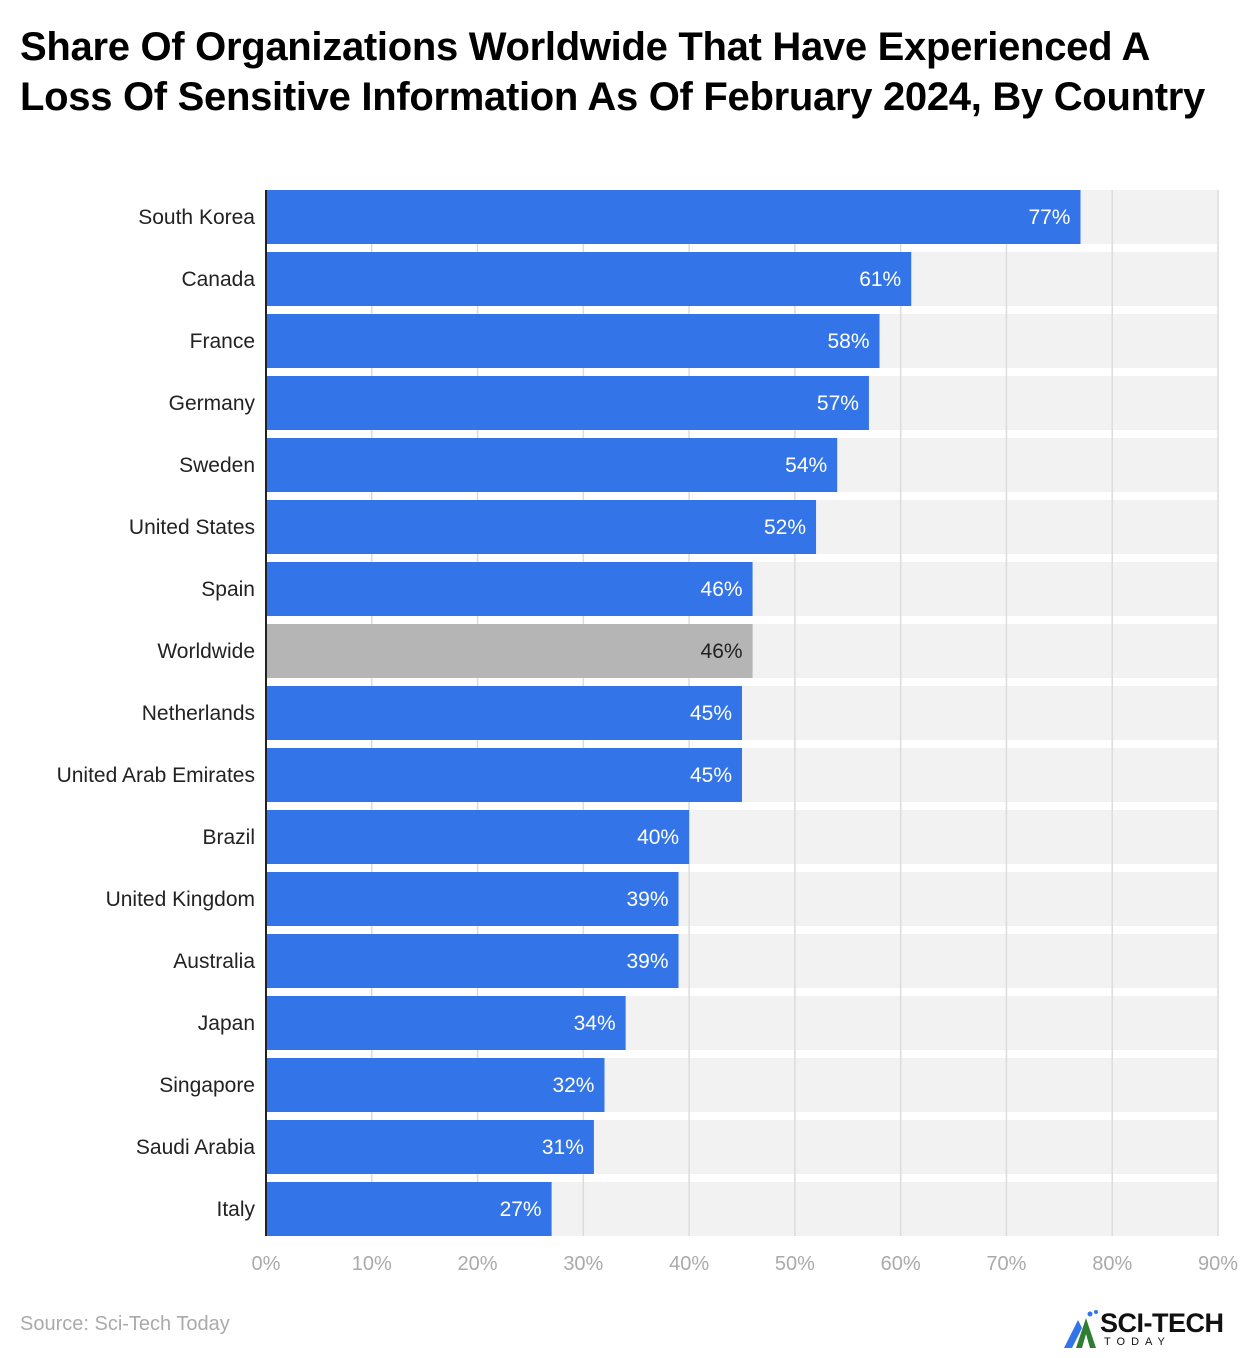 This screenshot has height=1358, width=1240. I want to click on category-label: Singapore, so click(207, 1085).